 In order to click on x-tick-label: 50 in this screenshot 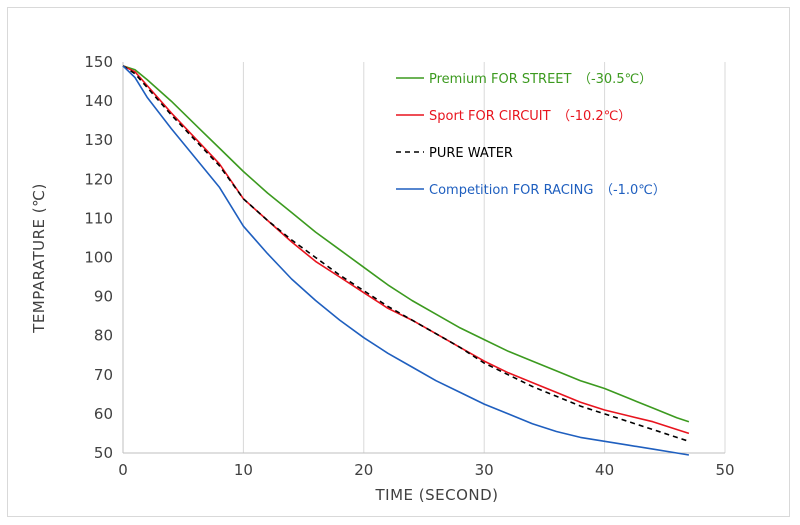, I will do `click(724, 470)`.